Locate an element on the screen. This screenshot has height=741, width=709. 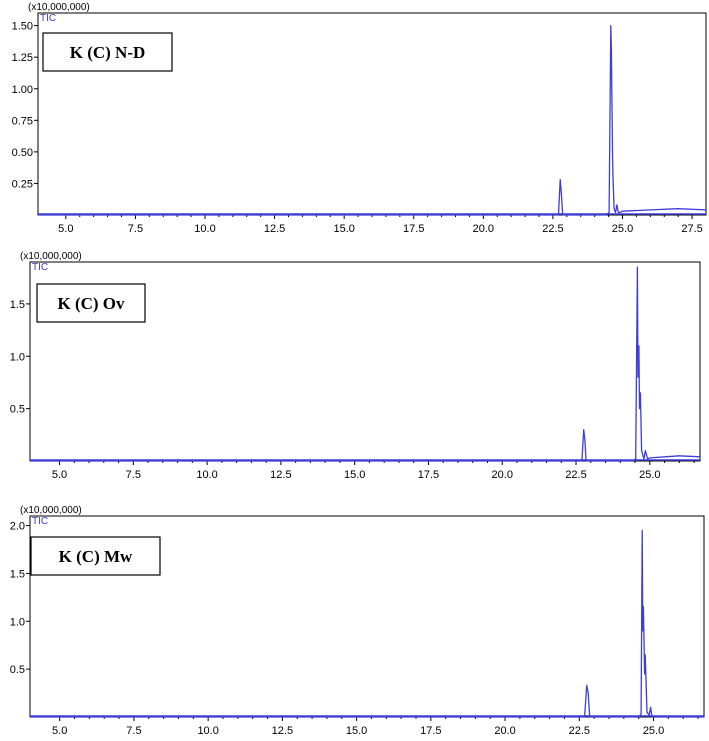
y-tick-label: 1.50 is located at coordinates (22, 27).